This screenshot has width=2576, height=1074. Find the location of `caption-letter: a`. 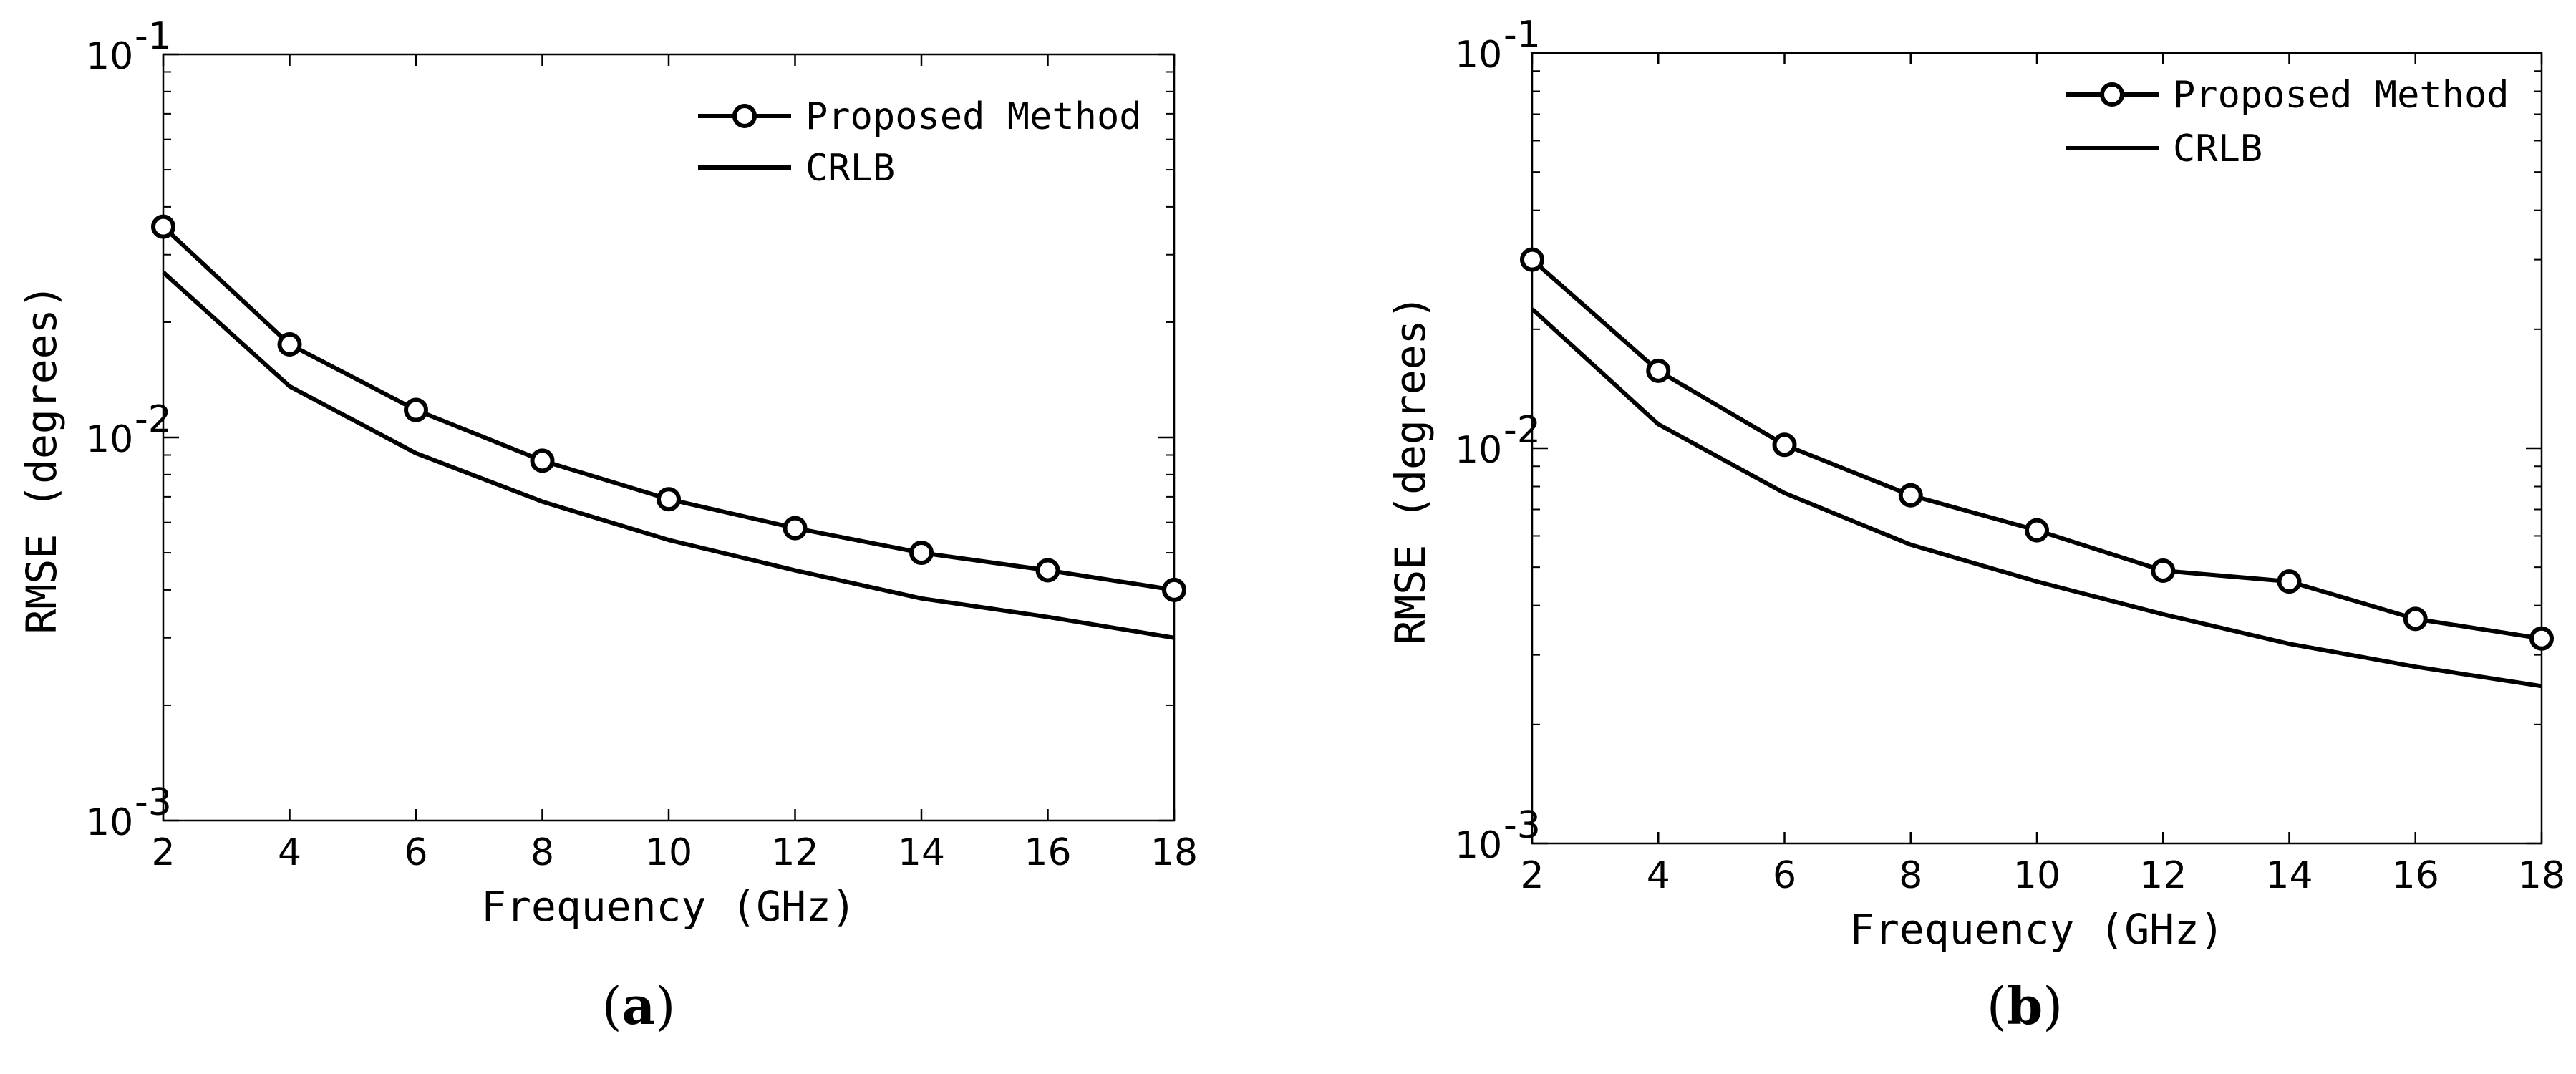

caption-letter: a is located at coordinates (639, 1005).